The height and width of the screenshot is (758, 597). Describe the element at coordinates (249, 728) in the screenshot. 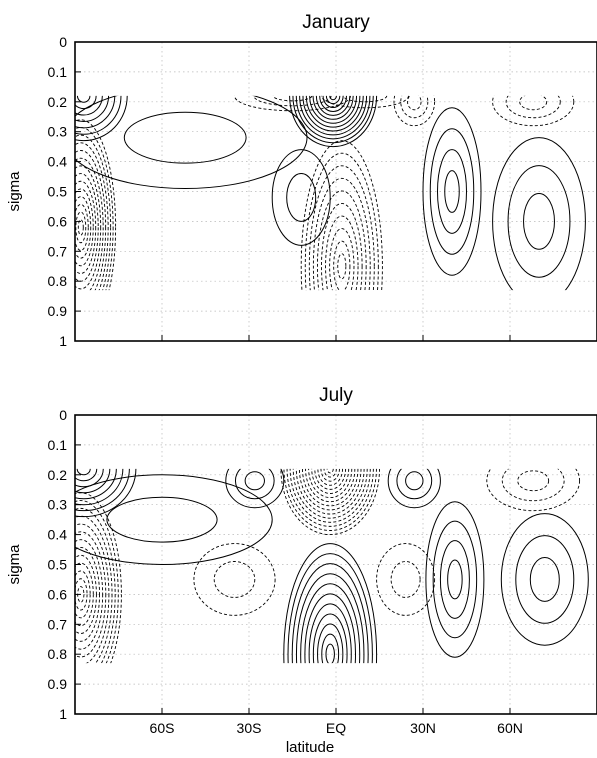

I see `x-tick-label: 30S` at that location.